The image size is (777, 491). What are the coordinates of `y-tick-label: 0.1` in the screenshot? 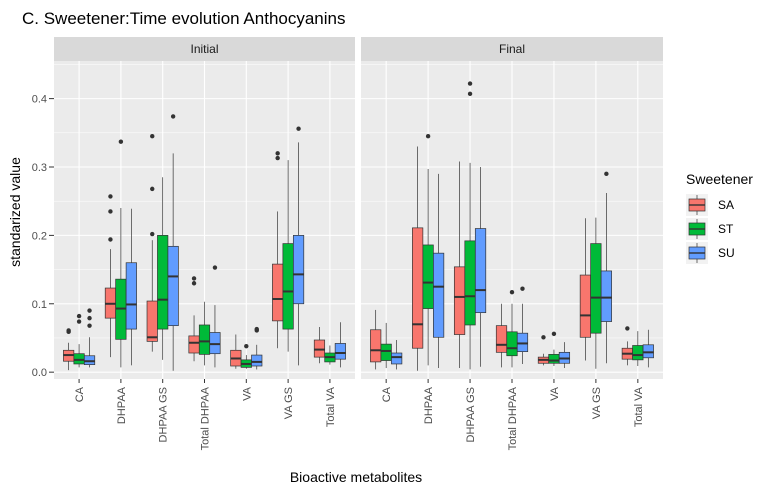 It's located at (39, 305).